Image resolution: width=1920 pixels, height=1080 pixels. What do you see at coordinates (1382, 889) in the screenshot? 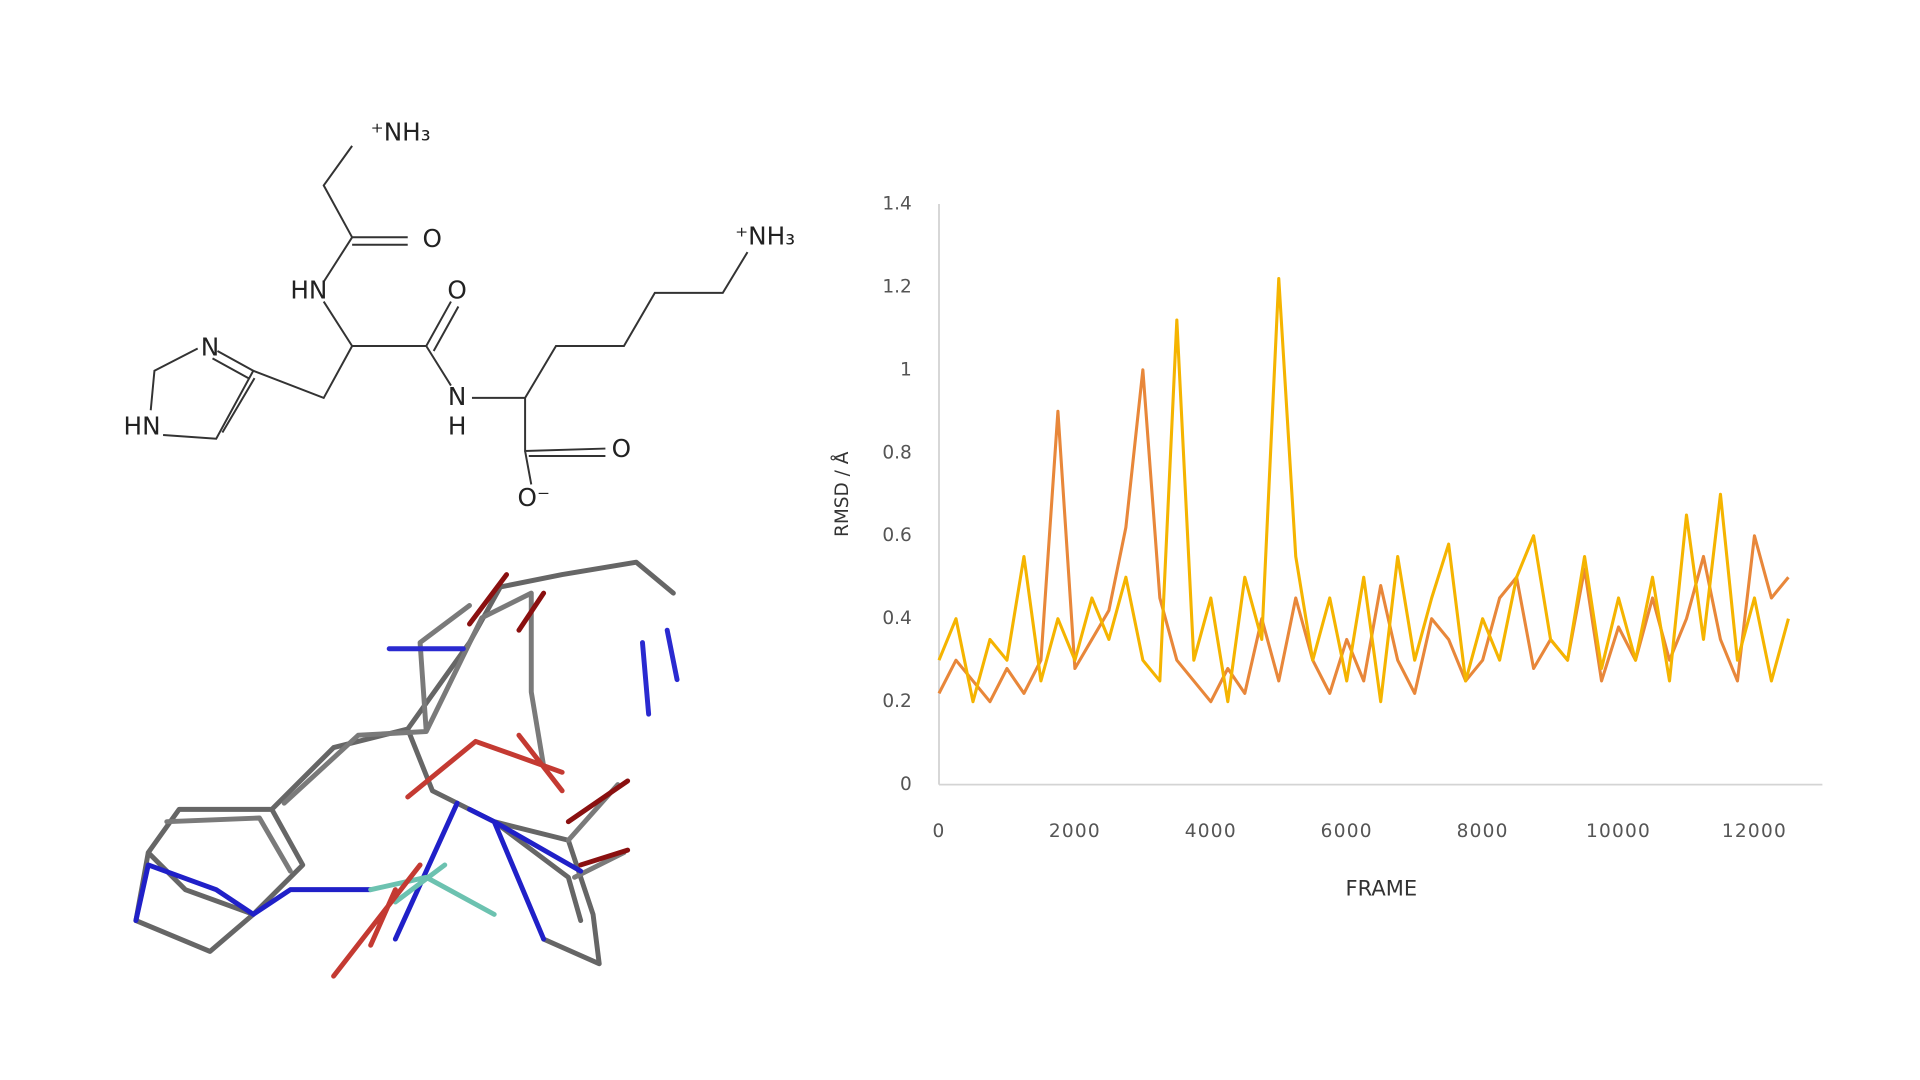
I see `x-axis-label: FRAME` at bounding box center [1382, 889].